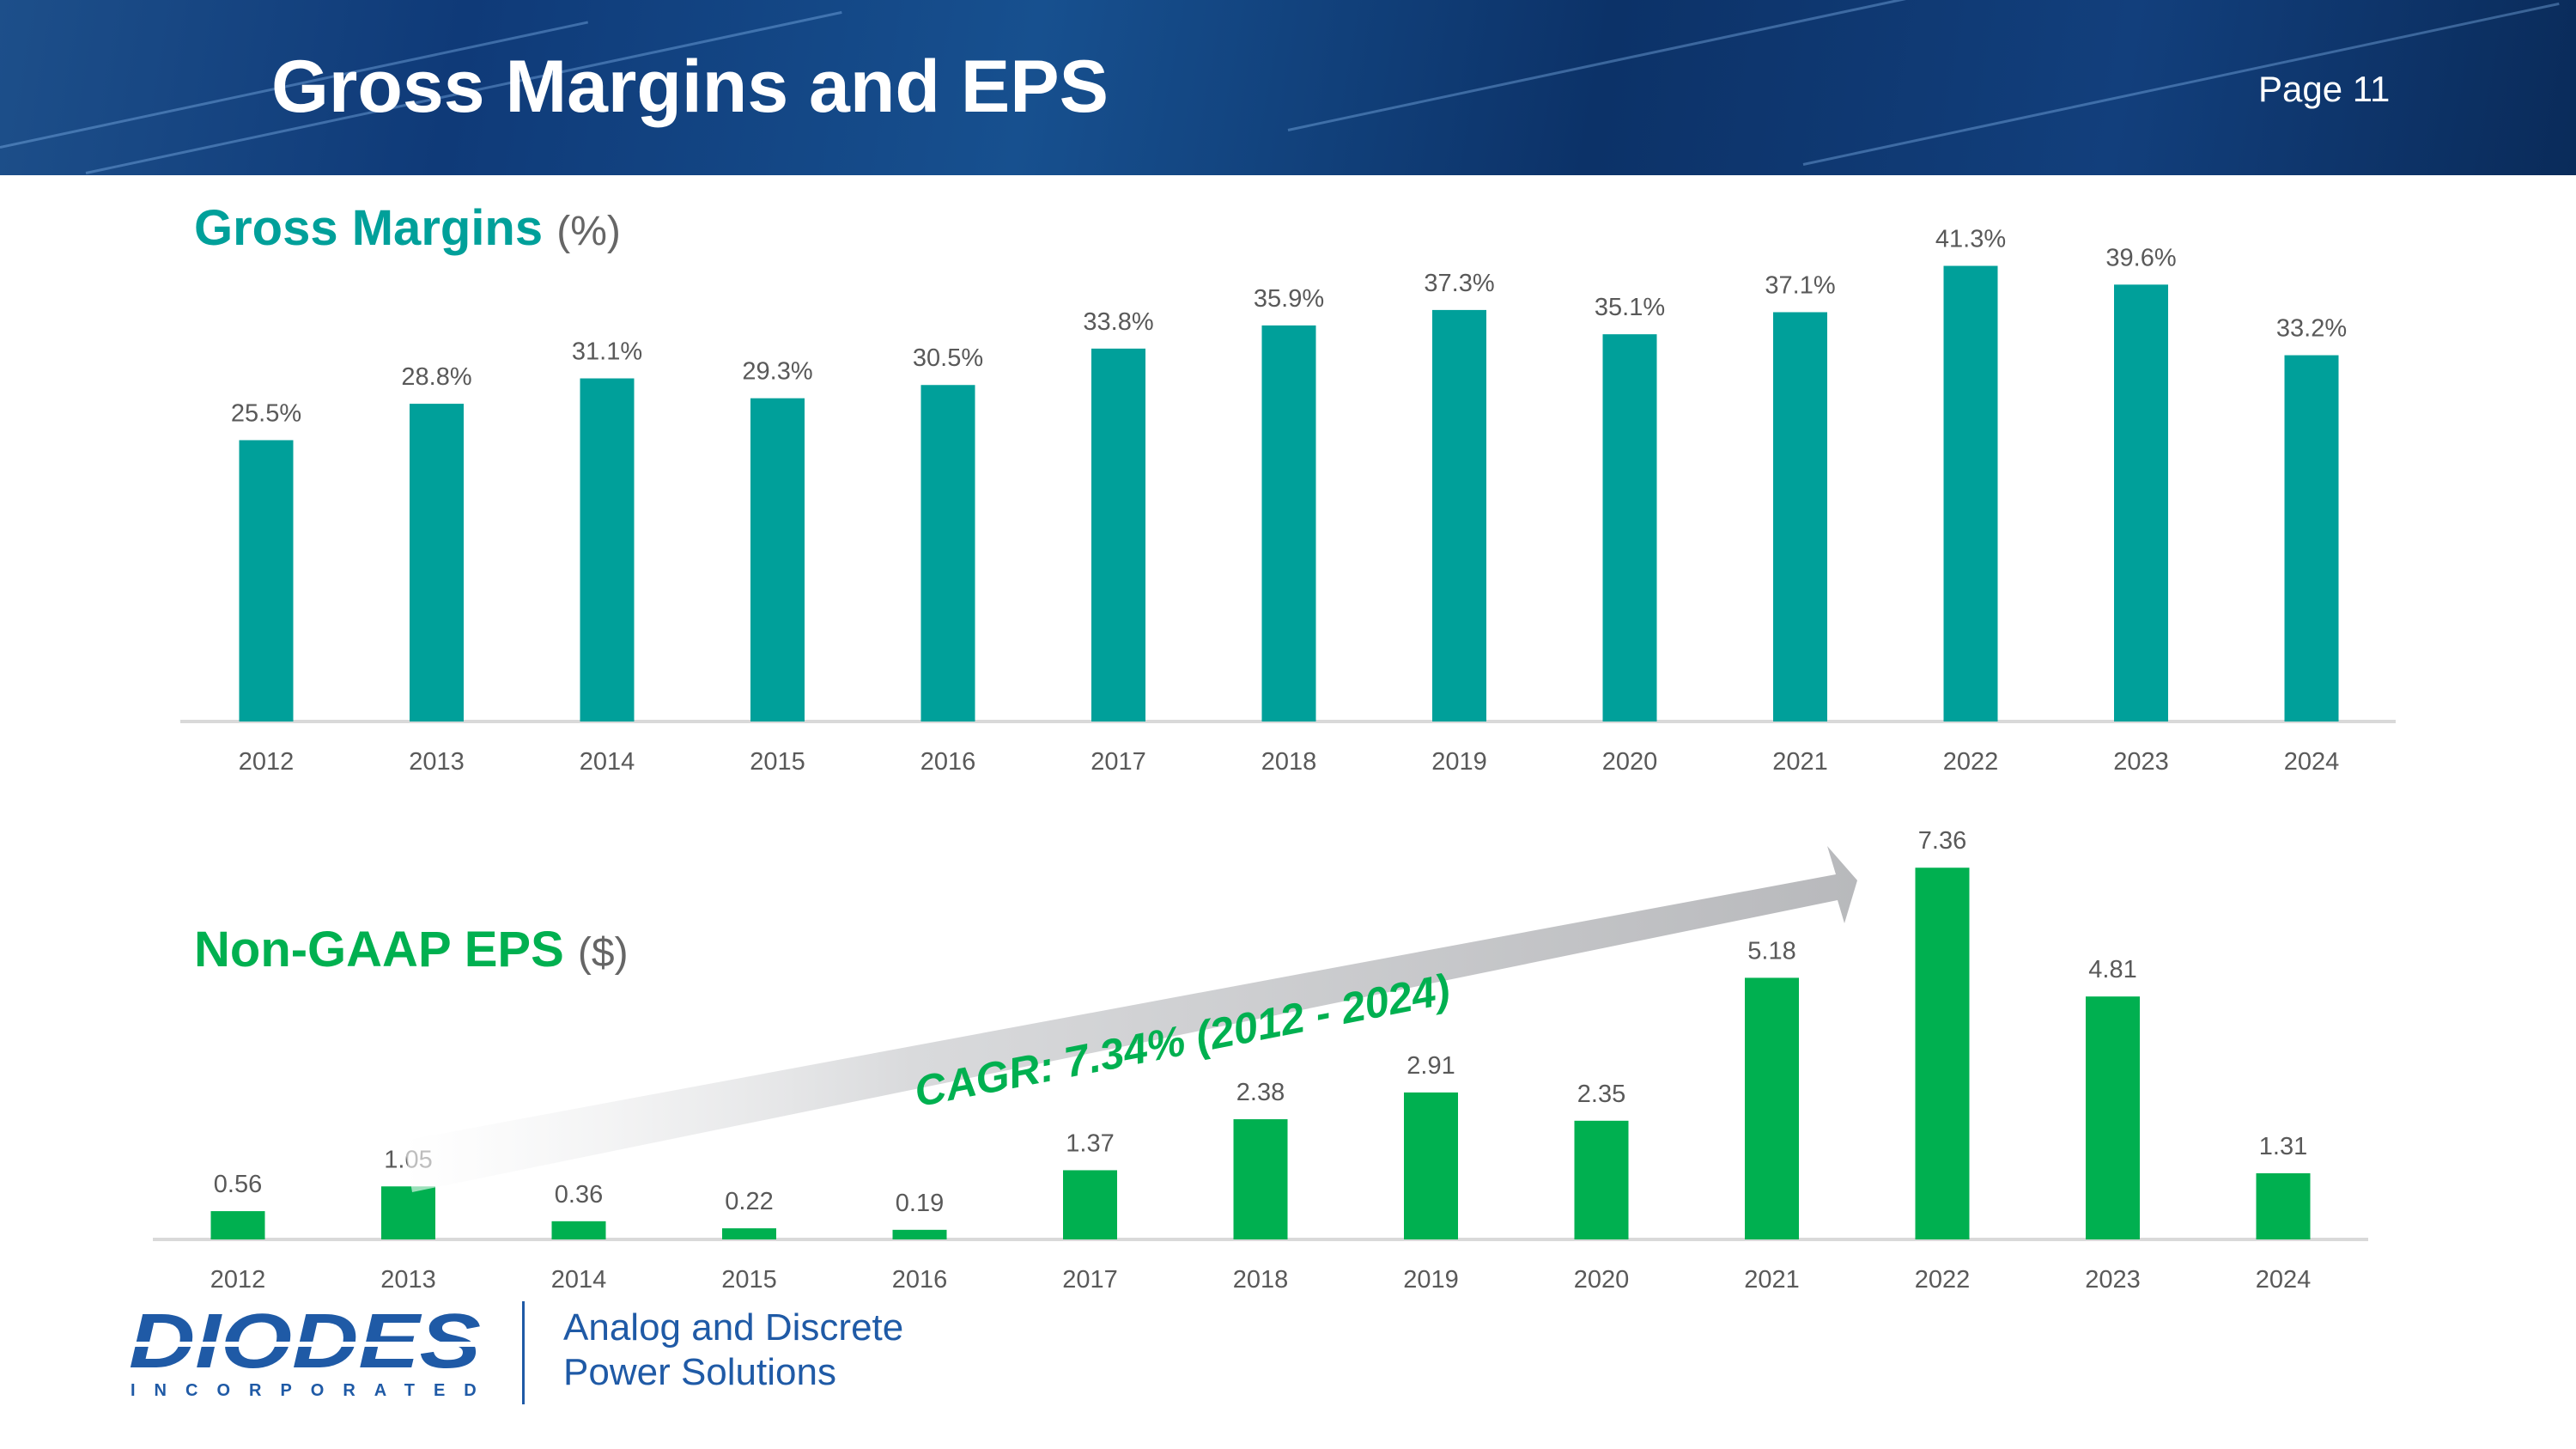 This screenshot has height=1449, width=2576. Describe the element at coordinates (310, 1390) in the screenshot. I see `logo-subtext: INCORPORATED` at that location.